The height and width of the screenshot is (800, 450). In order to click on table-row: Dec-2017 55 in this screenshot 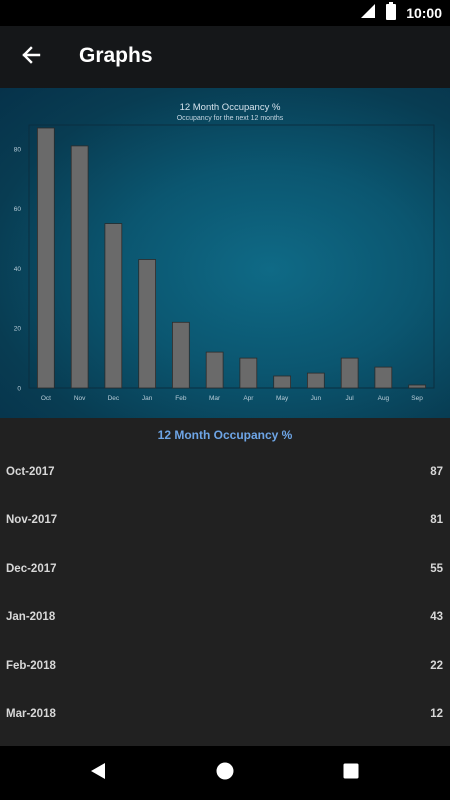, I will do `click(225, 569)`.